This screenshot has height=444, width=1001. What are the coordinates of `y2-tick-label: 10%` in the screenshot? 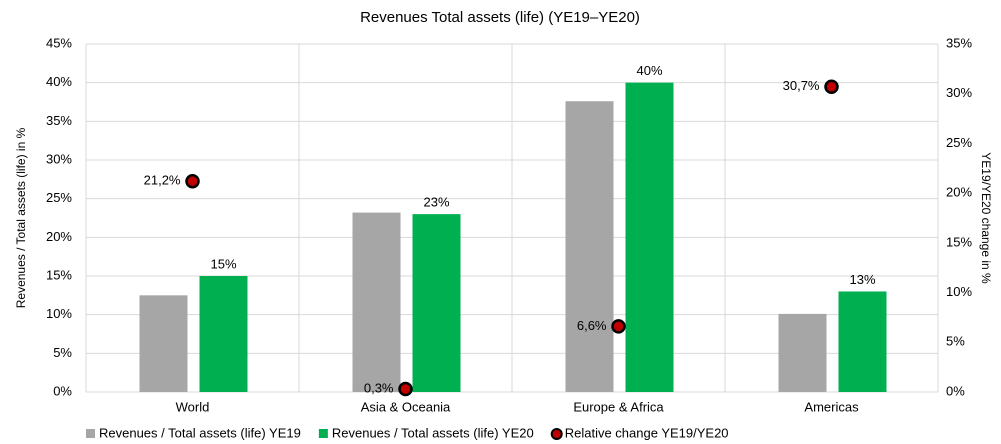 It's located at (959, 291).